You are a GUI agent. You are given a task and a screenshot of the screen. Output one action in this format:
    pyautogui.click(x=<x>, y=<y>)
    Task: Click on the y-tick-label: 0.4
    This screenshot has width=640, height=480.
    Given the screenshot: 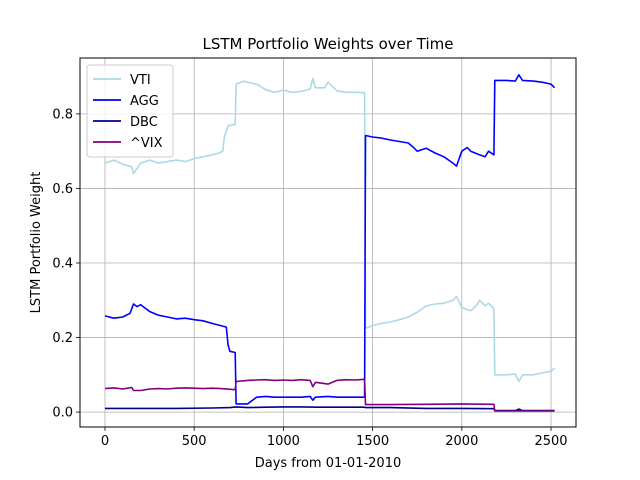 What is the action you would take?
    pyautogui.click(x=62, y=264)
    